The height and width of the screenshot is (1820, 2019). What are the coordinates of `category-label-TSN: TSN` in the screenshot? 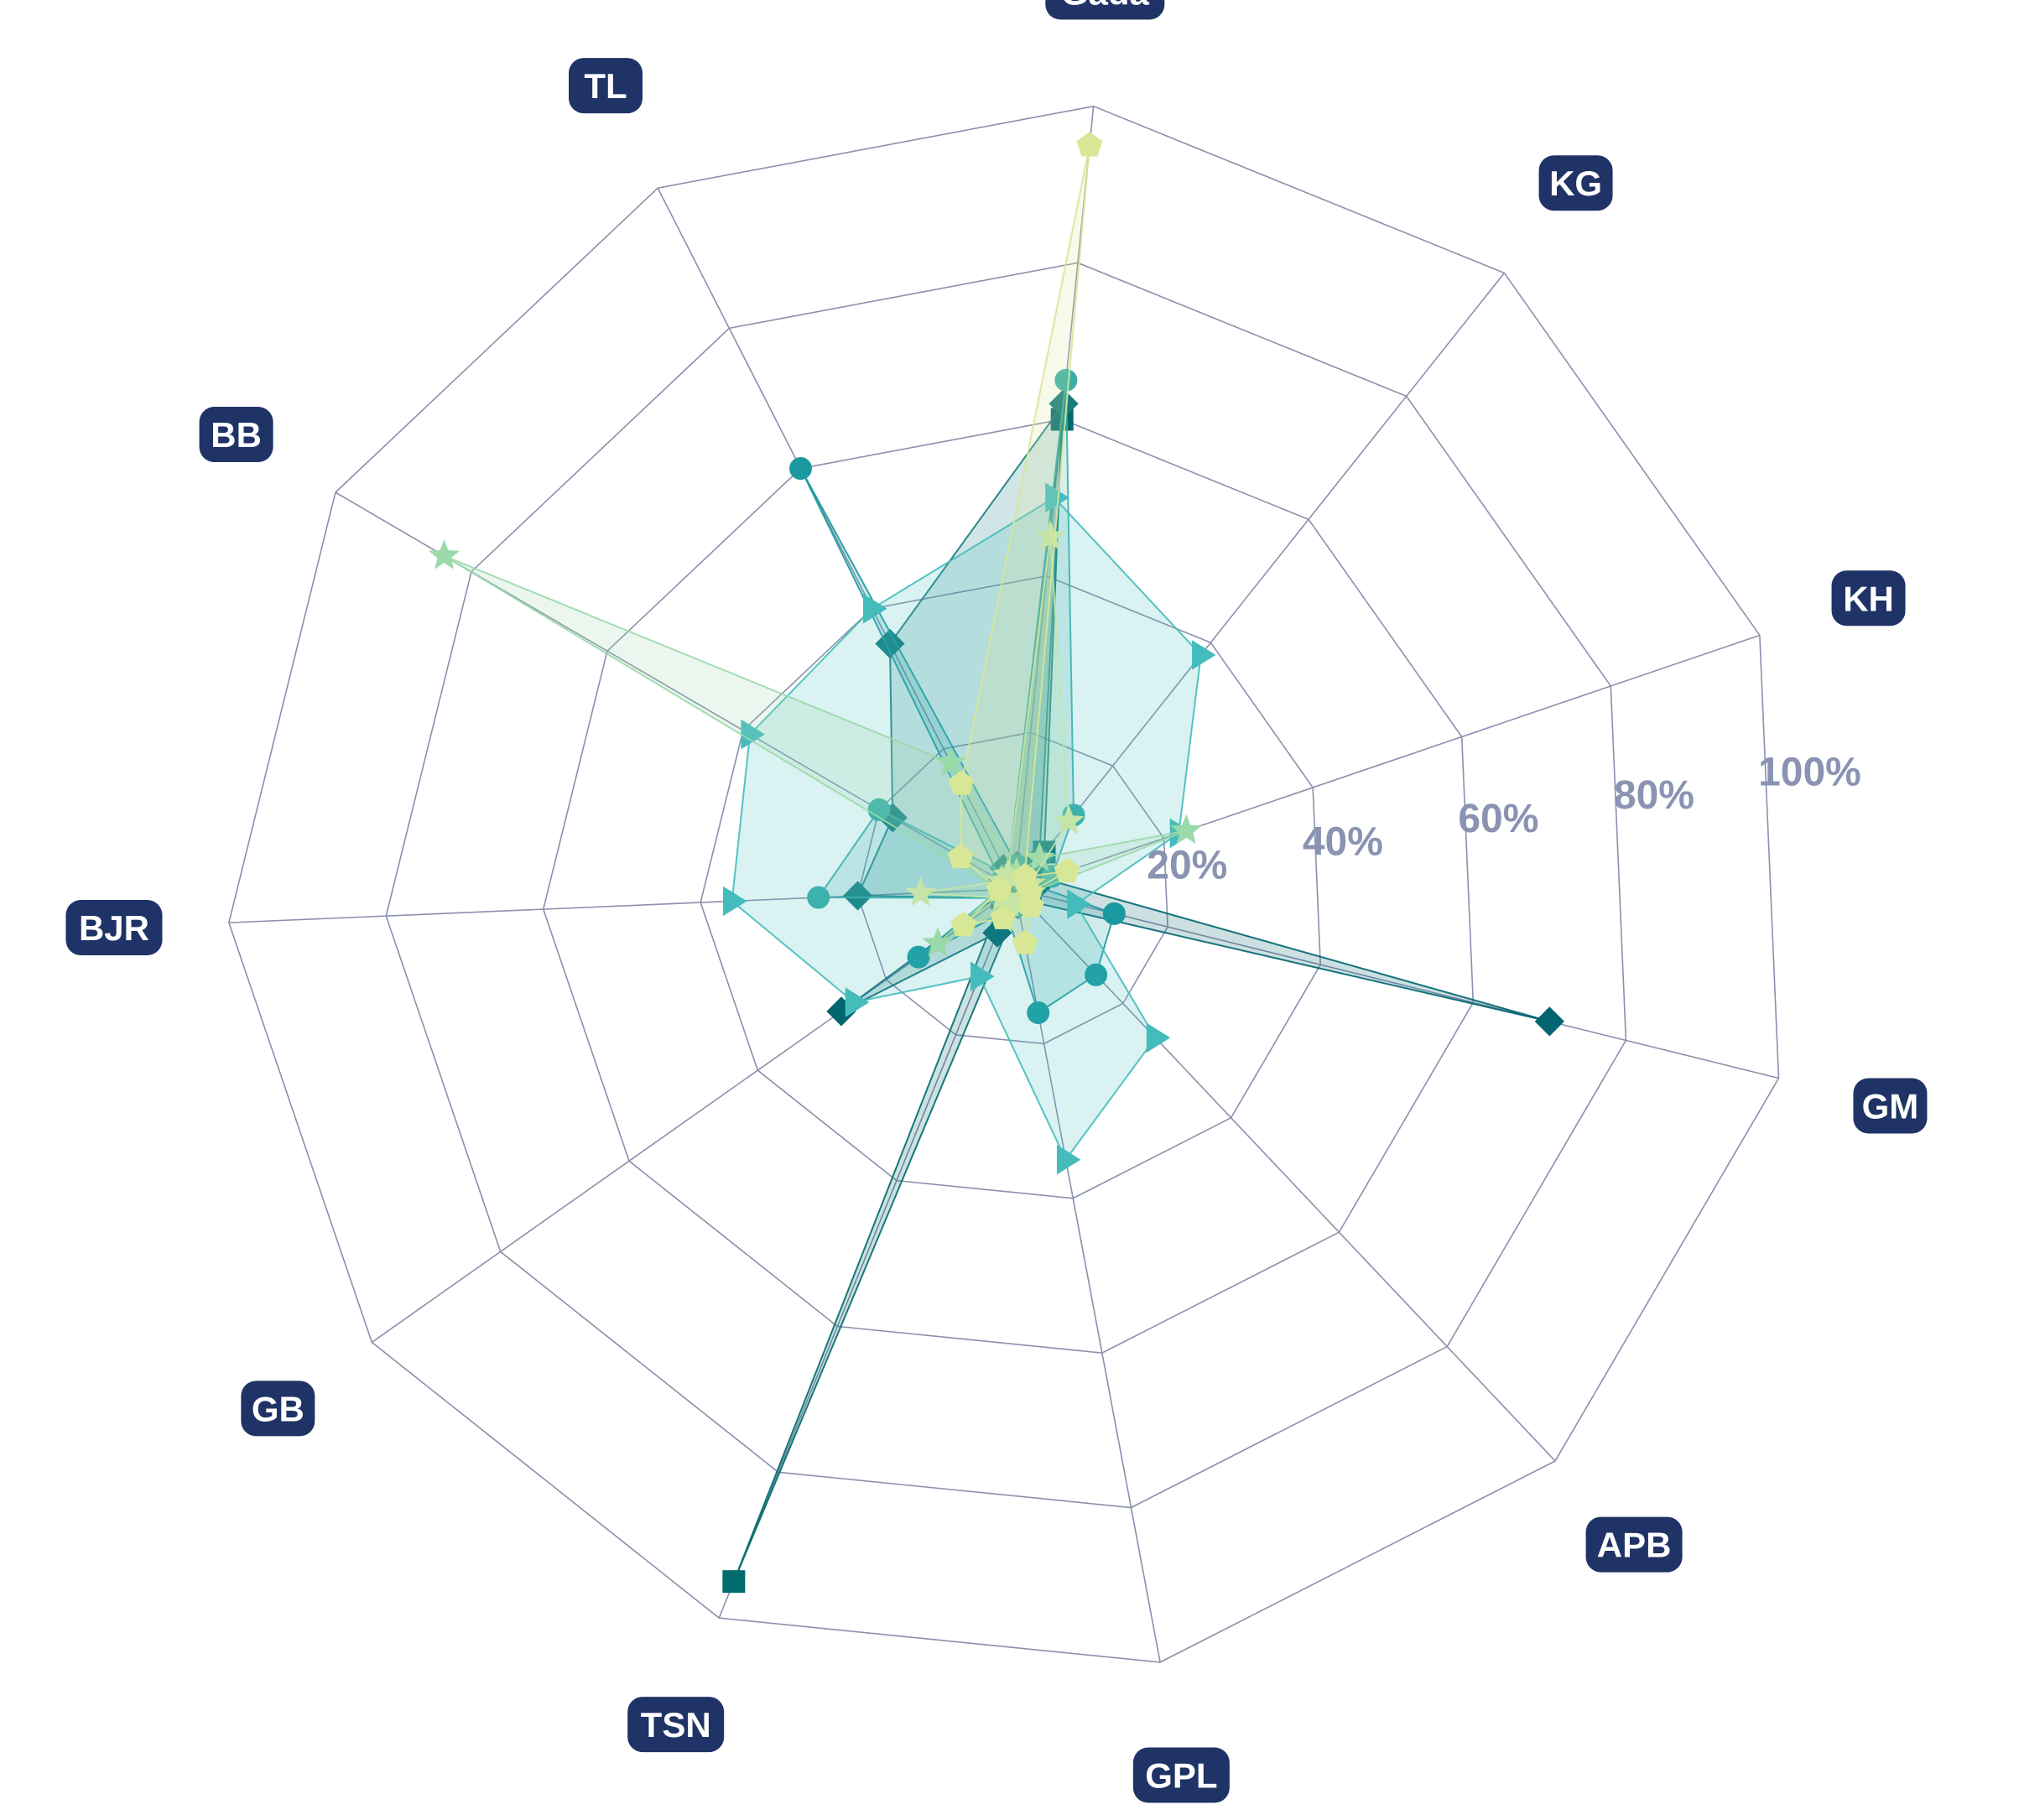 It's located at (675, 1724).